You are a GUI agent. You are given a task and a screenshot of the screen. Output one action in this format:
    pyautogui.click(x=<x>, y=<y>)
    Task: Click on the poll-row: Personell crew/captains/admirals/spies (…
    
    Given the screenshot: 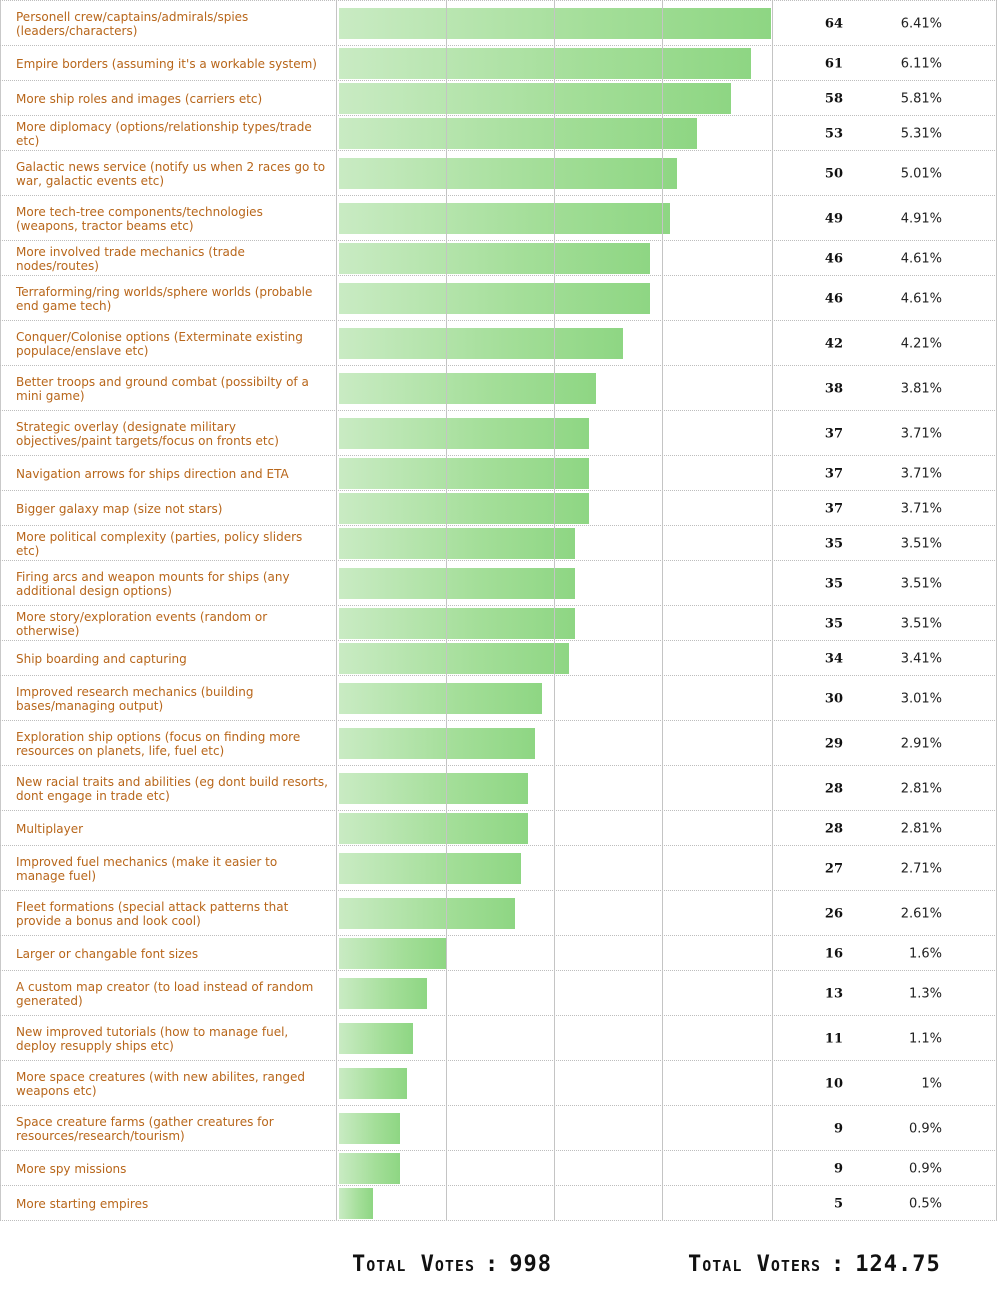 What is the action you would take?
    pyautogui.click(x=498, y=23)
    